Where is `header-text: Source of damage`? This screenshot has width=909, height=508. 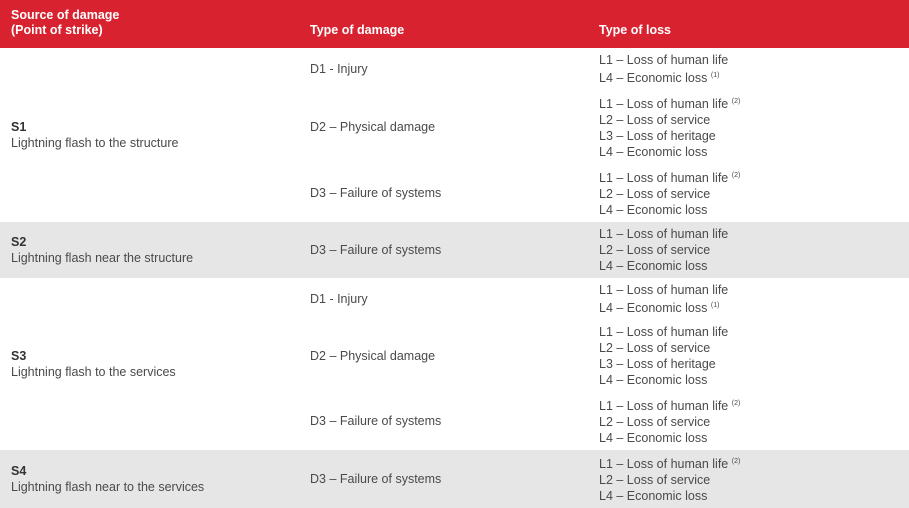 header-text: Source of damage is located at coordinates (65, 15).